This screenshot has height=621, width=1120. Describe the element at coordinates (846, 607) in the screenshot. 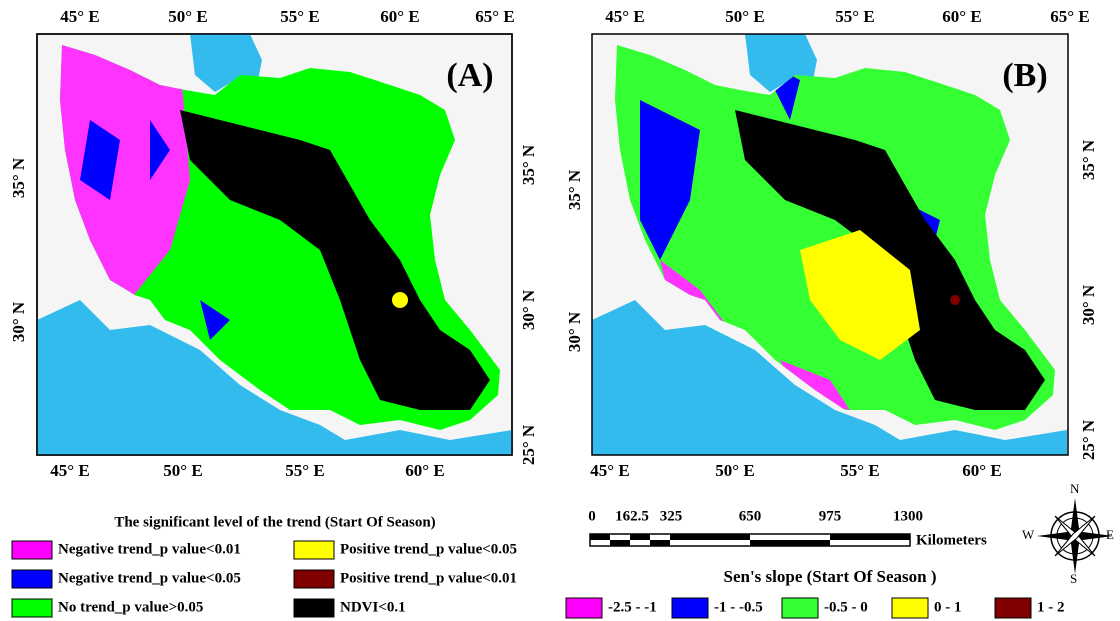

I see `legend-label: -0.5 - 0` at that location.